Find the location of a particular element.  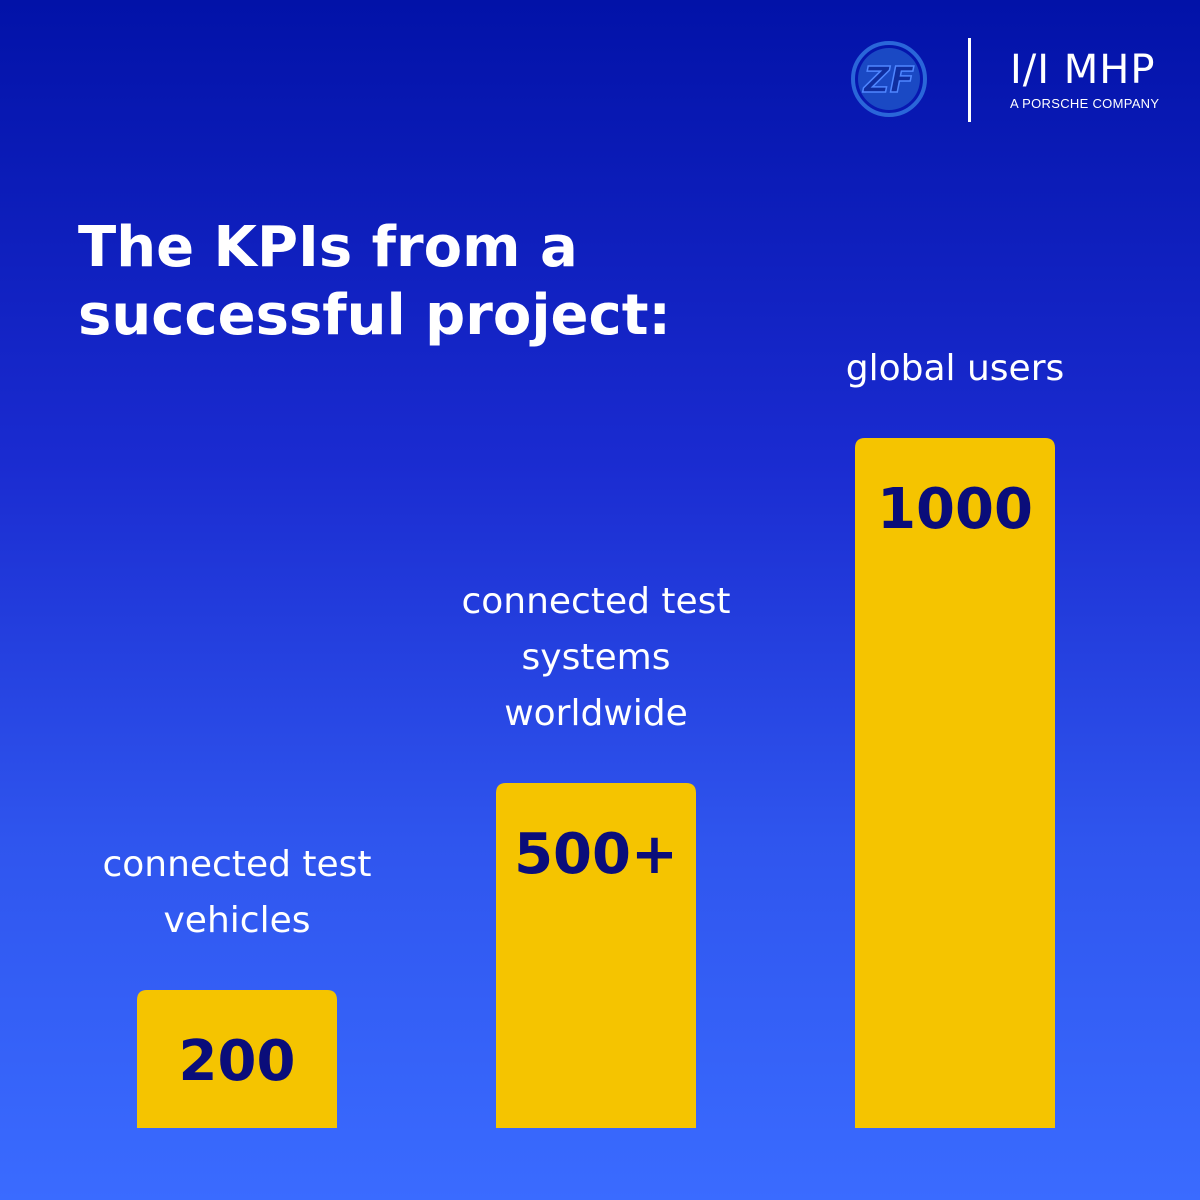

zf-logo: ZF is located at coordinates (889, 79).